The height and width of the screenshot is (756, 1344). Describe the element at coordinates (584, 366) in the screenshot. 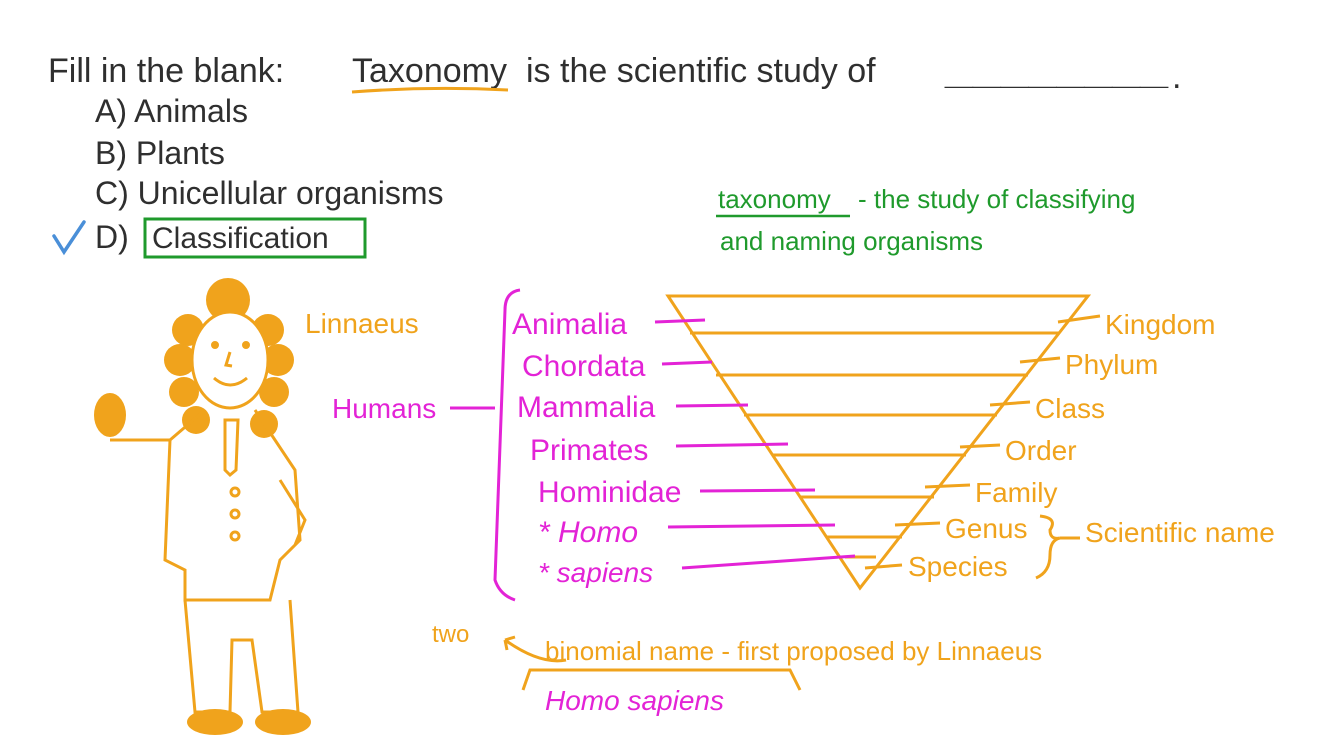

I see `classification-chordata: Chordata` at that location.